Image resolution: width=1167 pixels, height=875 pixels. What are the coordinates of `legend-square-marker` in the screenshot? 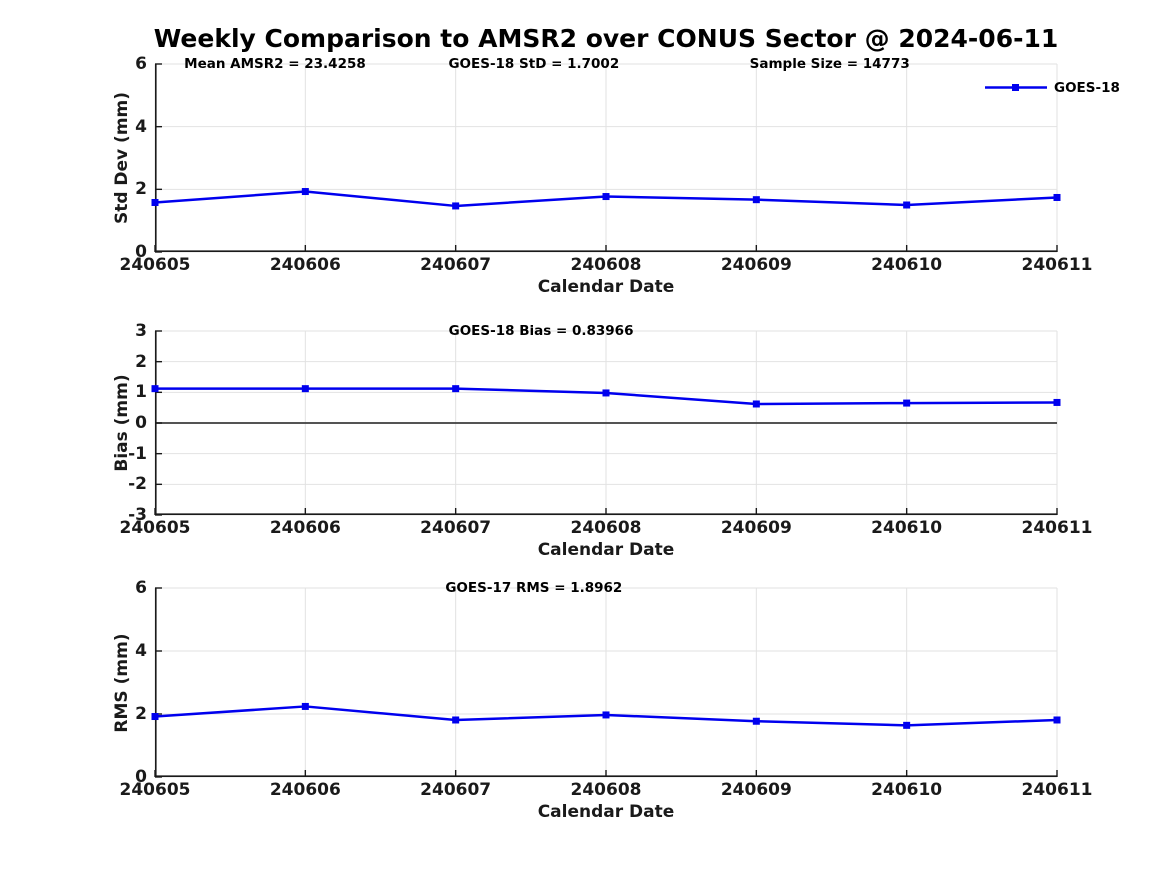 It's located at (1015, 87).